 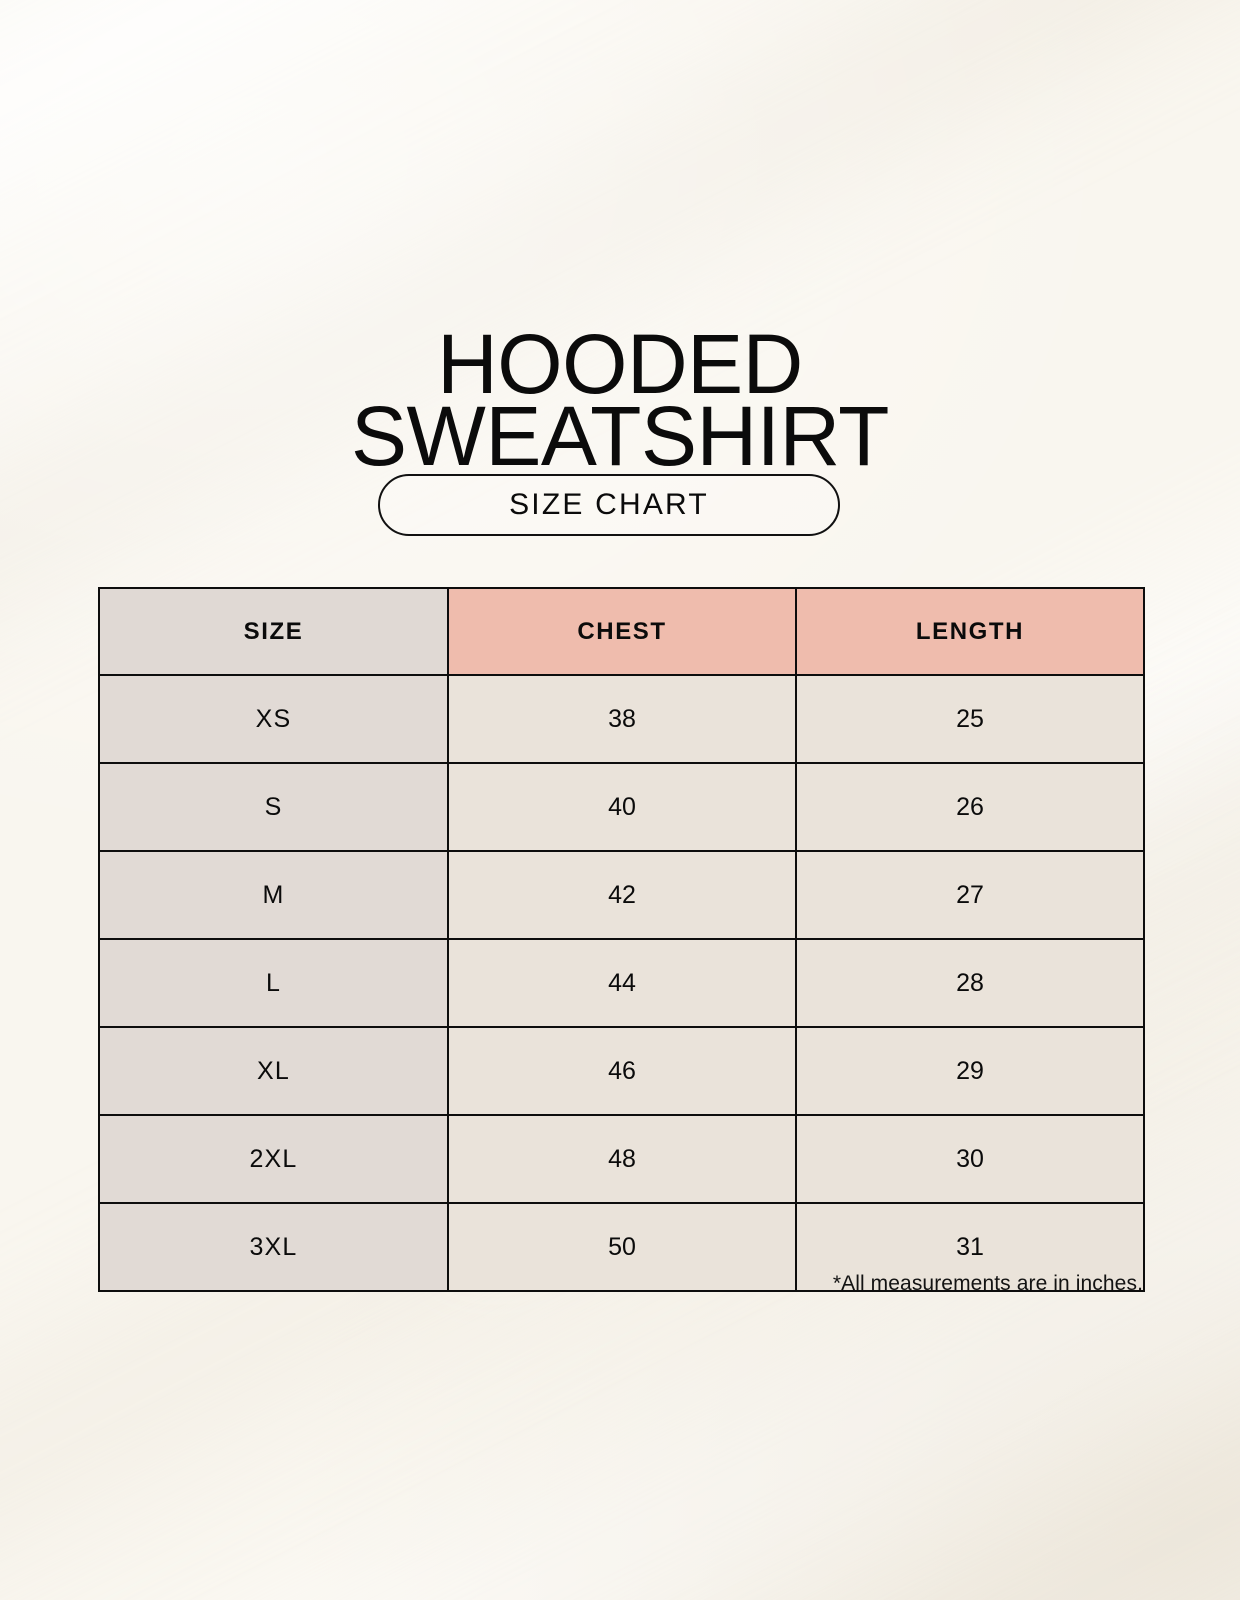 What do you see at coordinates (273, 1159) in the screenshot?
I see `cell-size: 2XL` at bounding box center [273, 1159].